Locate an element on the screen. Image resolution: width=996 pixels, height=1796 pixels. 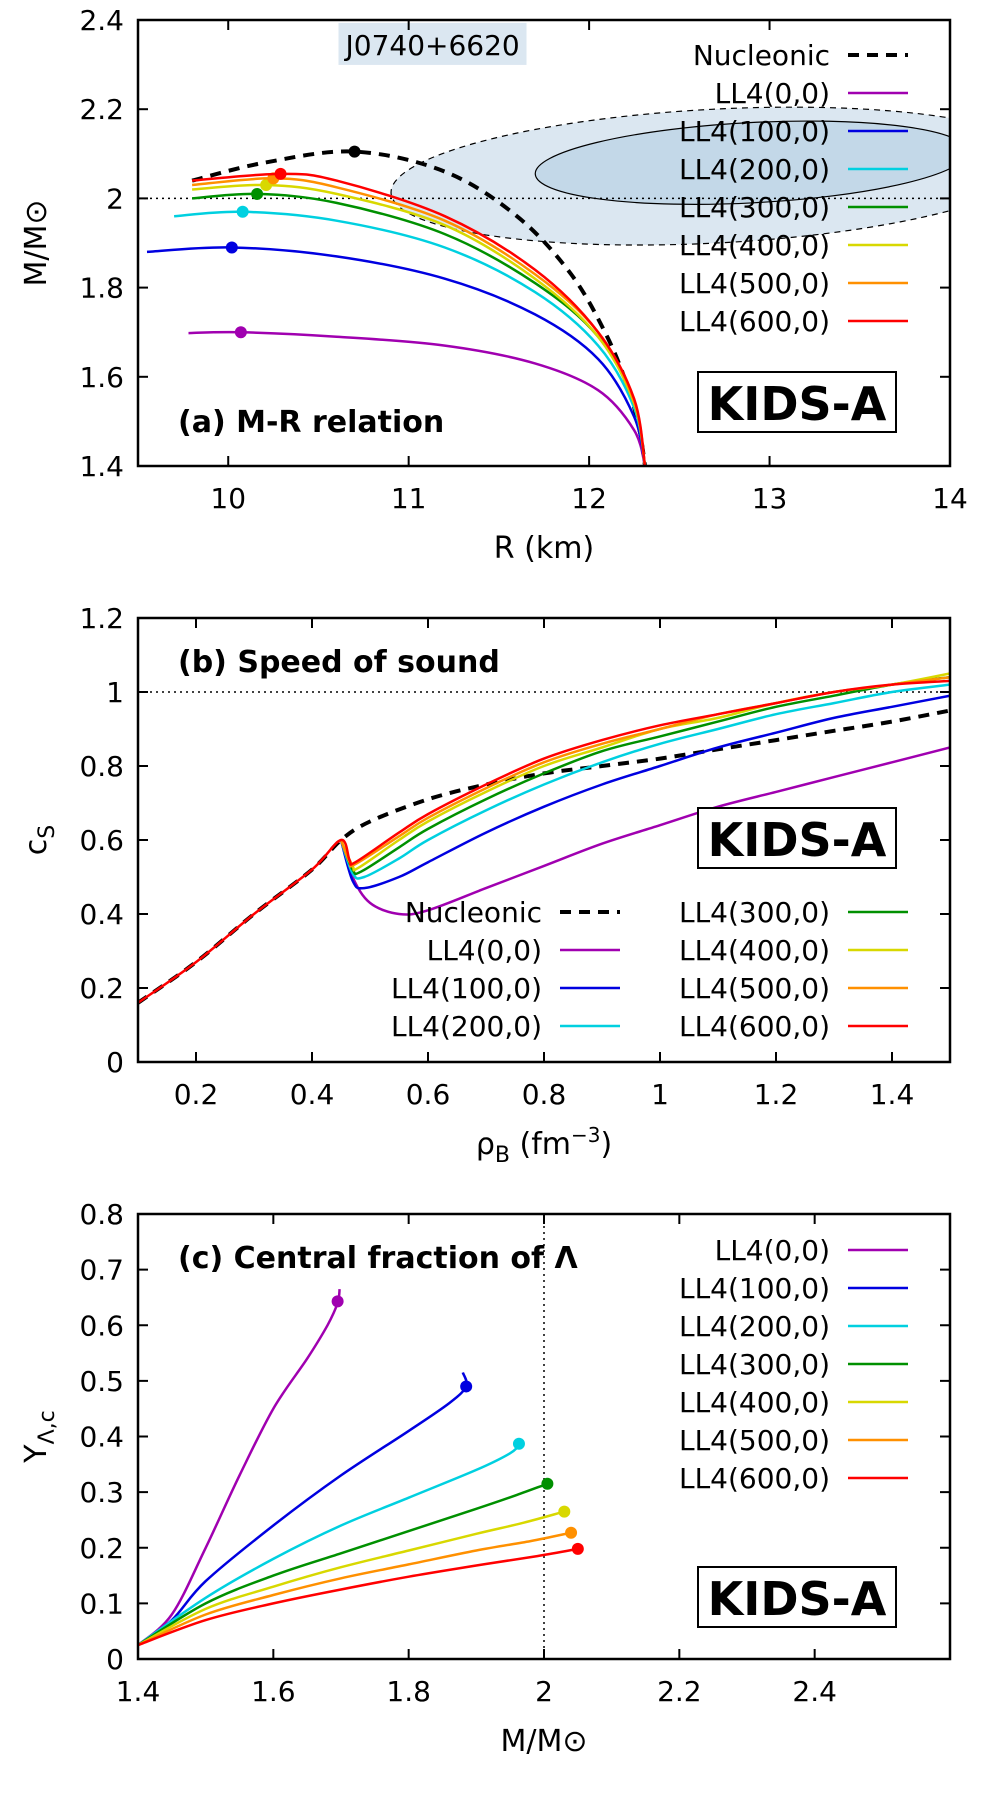
series-line-Nucleonic is located at coordinates (419, 307).